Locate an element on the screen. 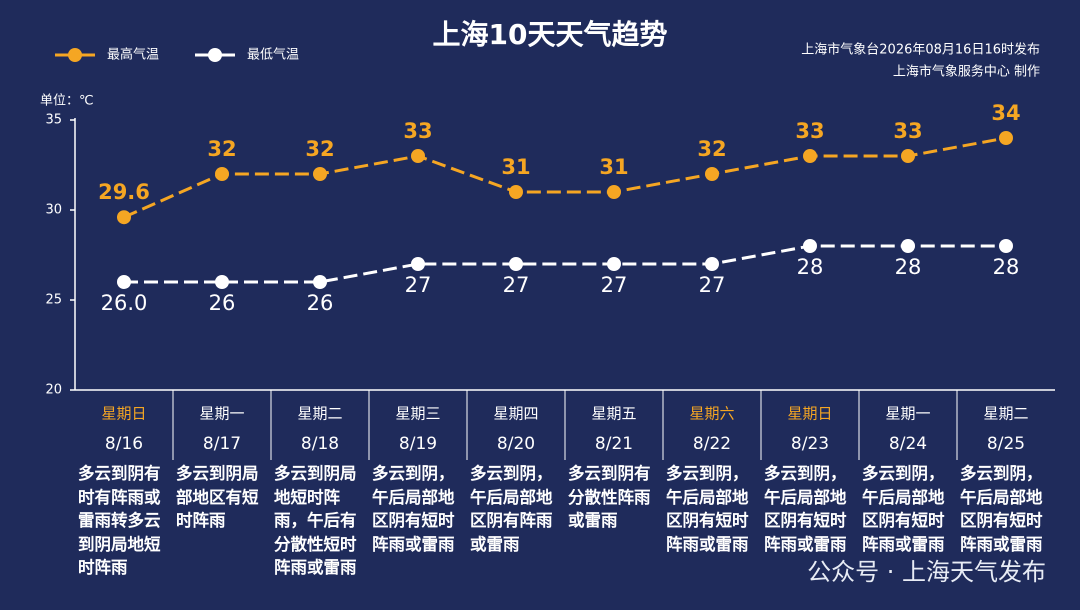  date-label: 8/21 is located at coordinates (614, 444).